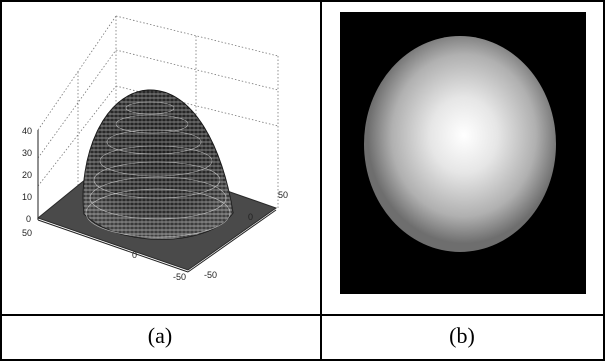 The height and width of the screenshot is (361, 605). I want to click on table-border-top, so click(302, 1).